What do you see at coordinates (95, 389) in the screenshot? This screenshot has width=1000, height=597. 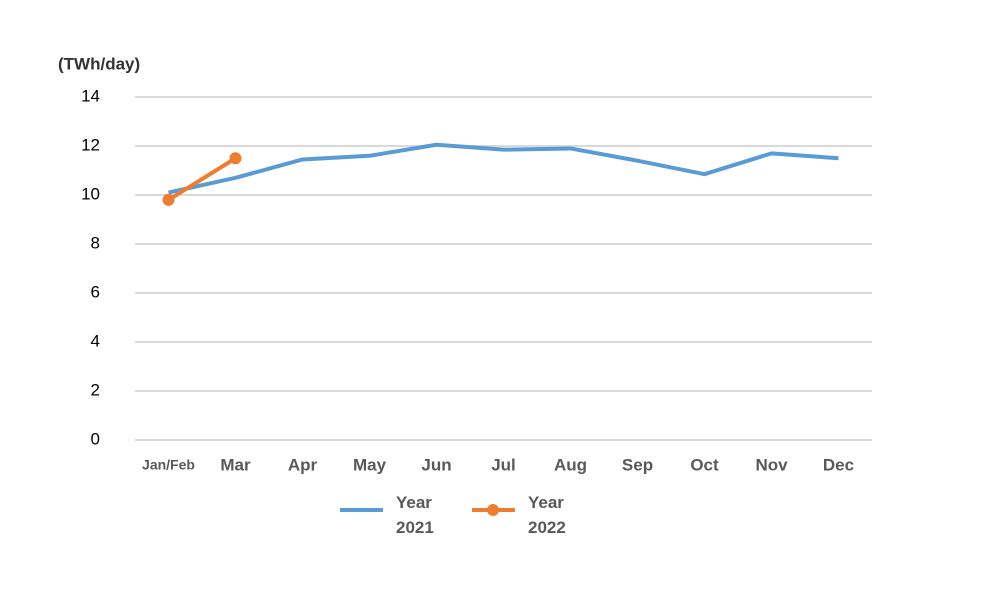 I see `y-tick-label: 2` at bounding box center [95, 389].